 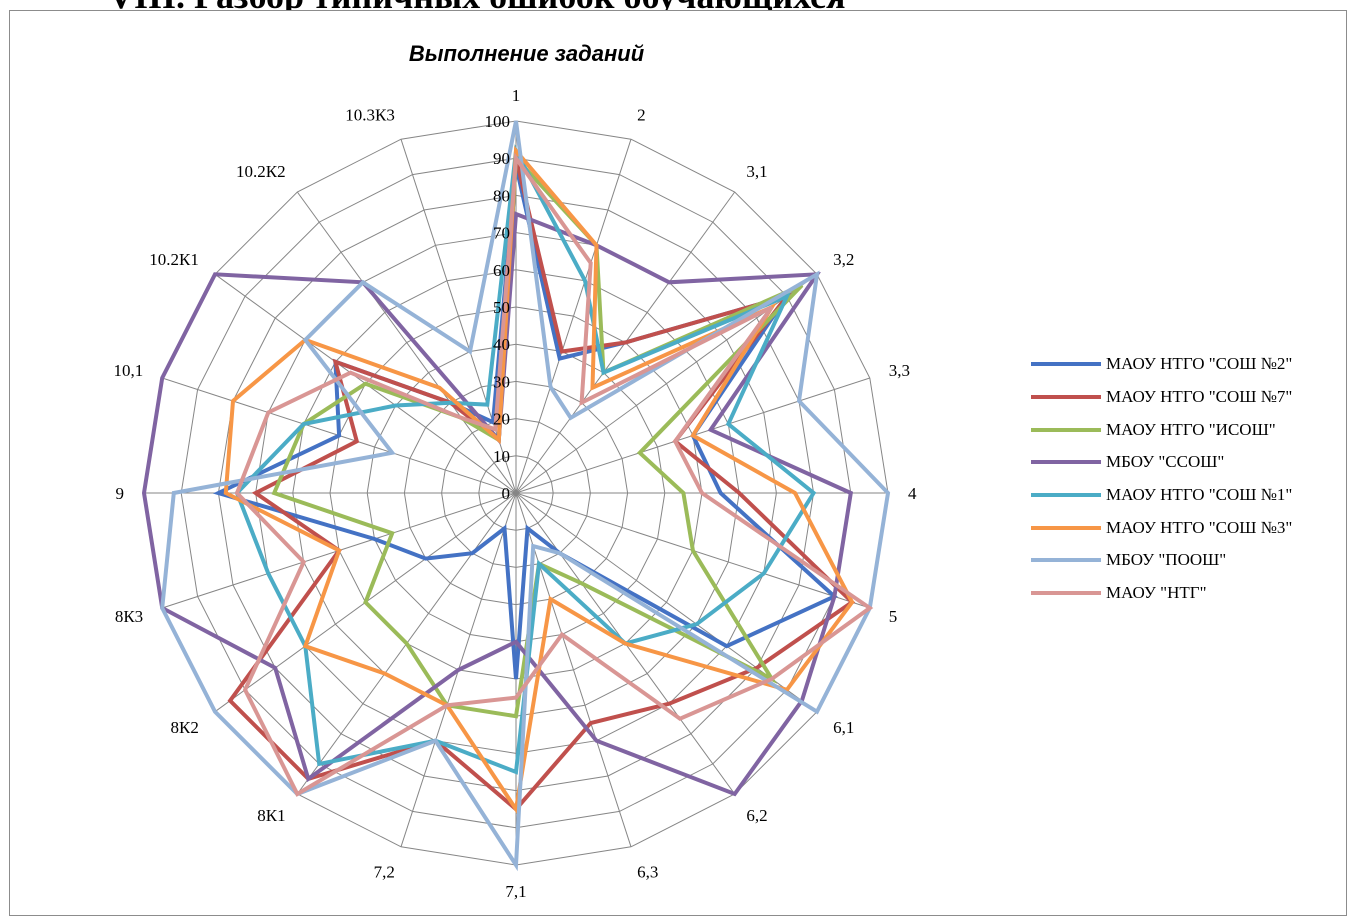 I want to click on legend-item: МАОУ НТГО "СОШ №3", so click(x=1190, y=527).